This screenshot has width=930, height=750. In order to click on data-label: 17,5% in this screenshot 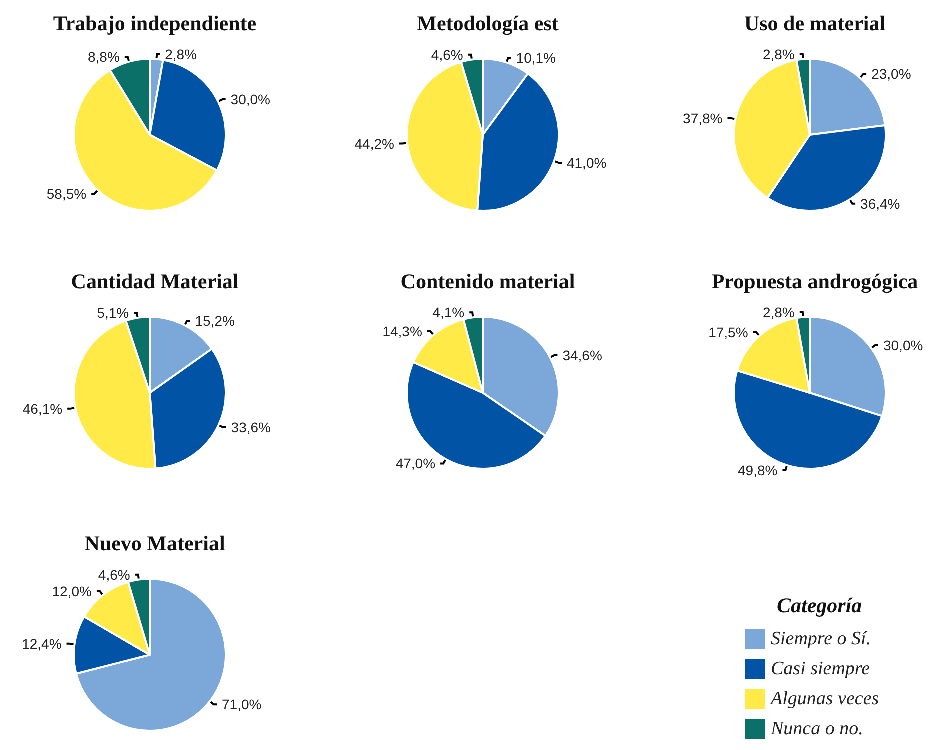, I will do `click(728, 332)`.